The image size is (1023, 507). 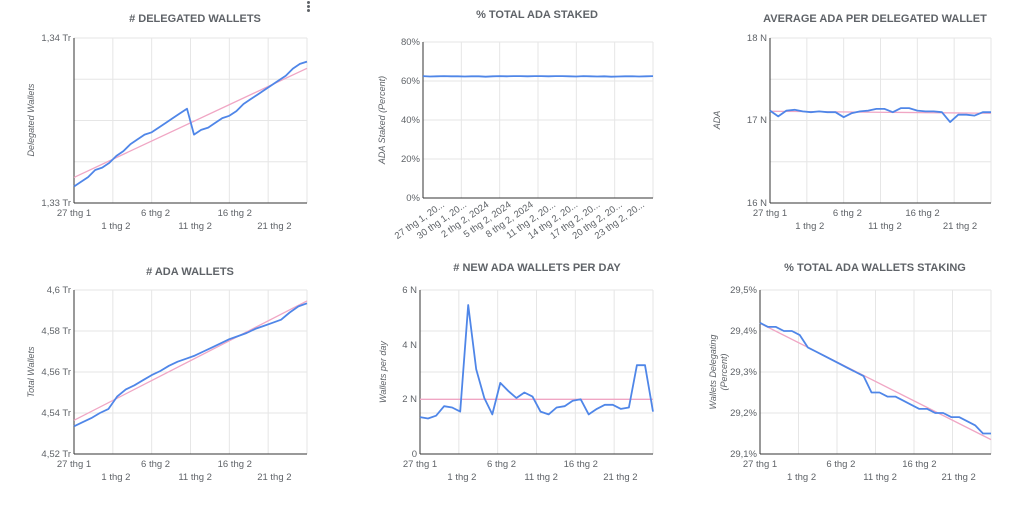 I want to click on y-tick-label: 4 N, so click(x=409, y=345).